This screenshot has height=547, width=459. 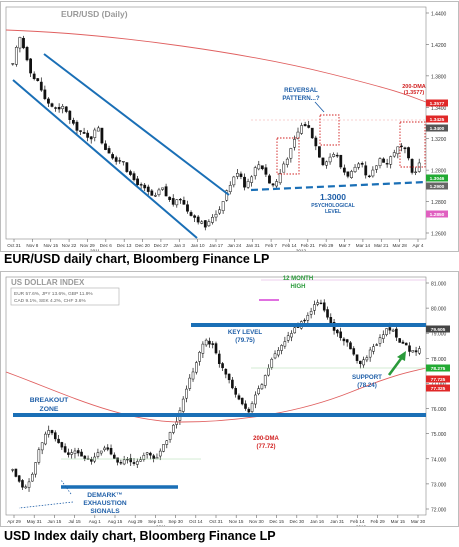 What do you see at coordinates (398, 521) in the screenshot?
I see `x-tick-label: Mar 15` at bounding box center [398, 521].